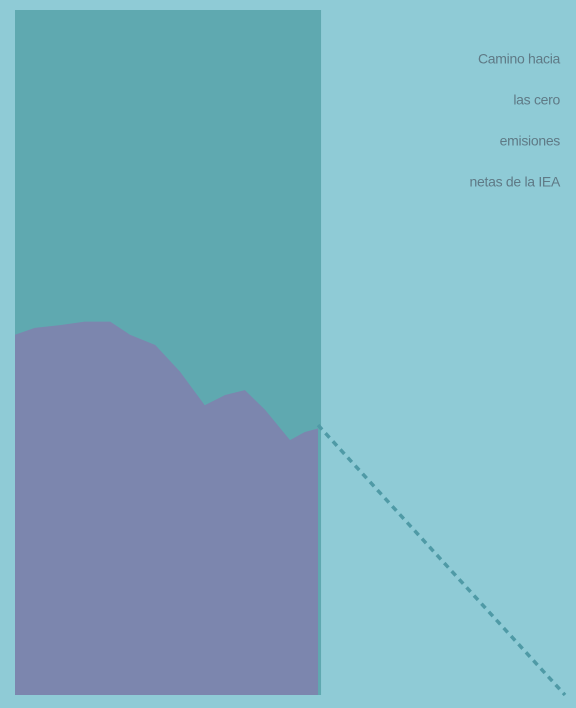 Image resolution: width=576 pixels, height=708 pixels. I want to click on annotation: las cero, so click(536, 100).